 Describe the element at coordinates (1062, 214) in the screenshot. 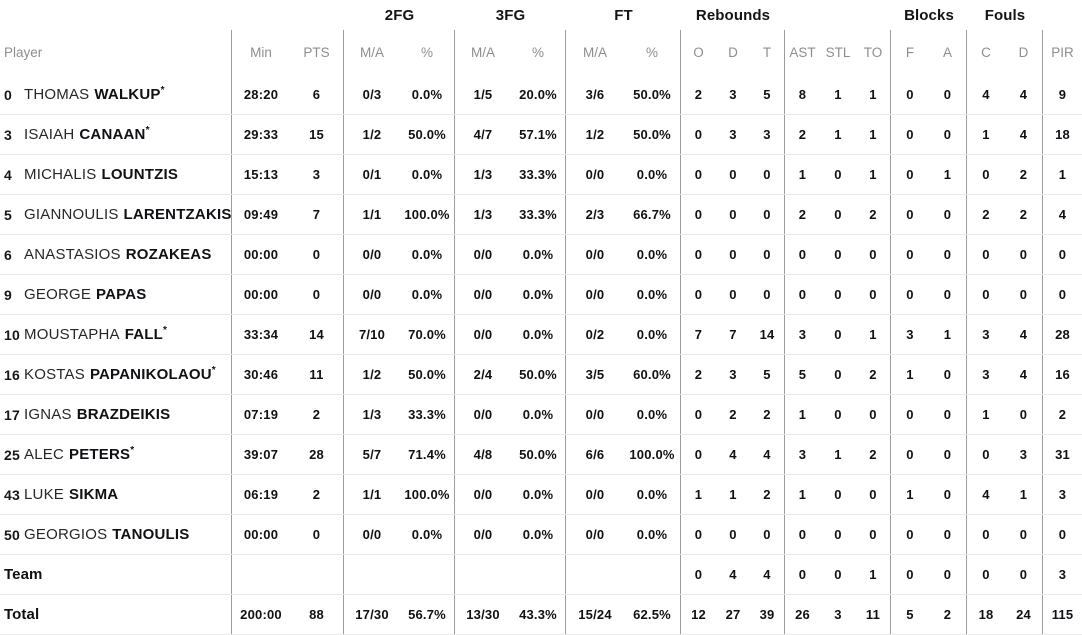

I see `cell-pir: 4` at that location.